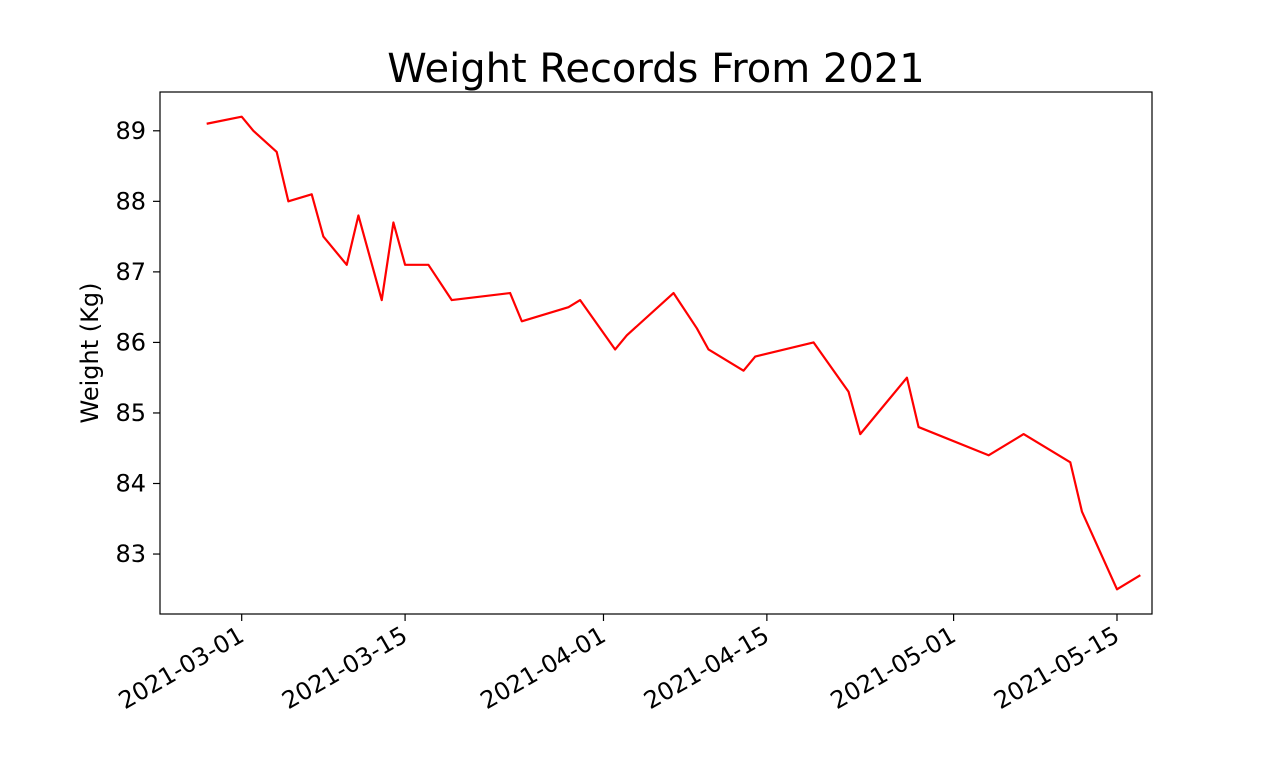  Describe the element at coordinates (655, 69) in the screenshot. I see `chart-title: Weight Records From 2021` at that location.